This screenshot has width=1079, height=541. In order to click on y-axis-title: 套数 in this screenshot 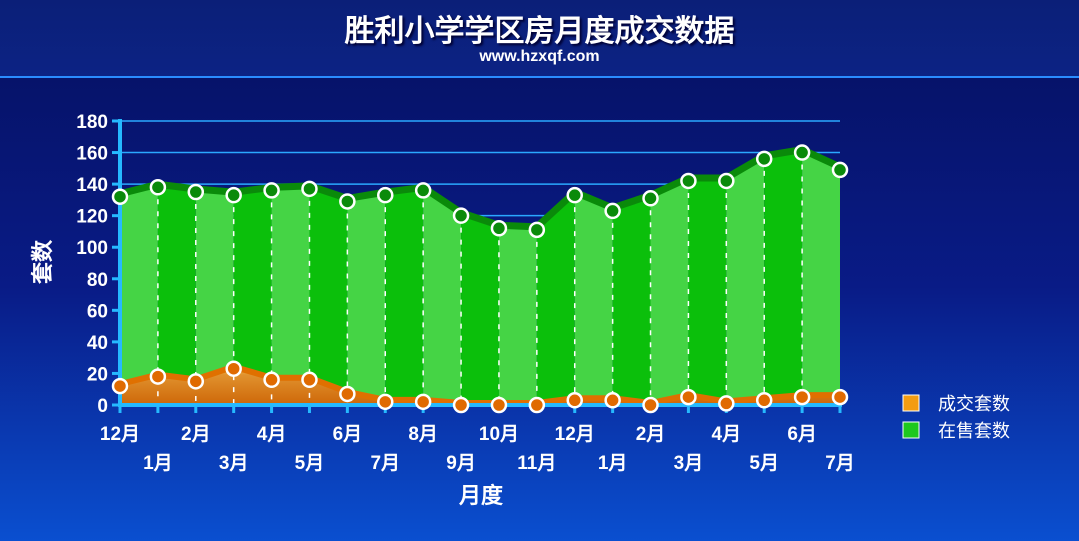, I will do `click(43, 261)`.